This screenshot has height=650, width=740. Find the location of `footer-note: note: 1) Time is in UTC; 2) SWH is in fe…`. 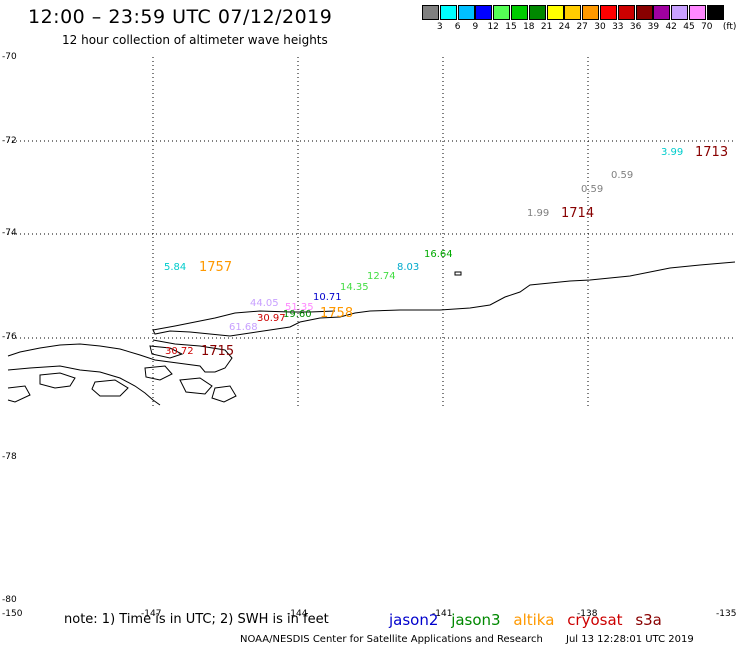

footer-note: note: 1) Time is in UTC; 2) SWH is in fe… is located at coordinates (196, 619).